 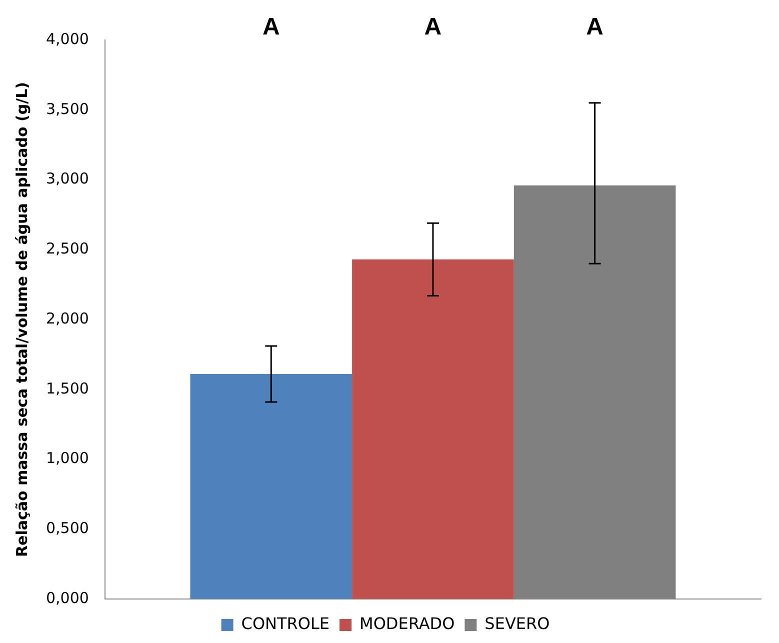 I want to click on legend-label: SEVERO, so click(x=517, y=624).